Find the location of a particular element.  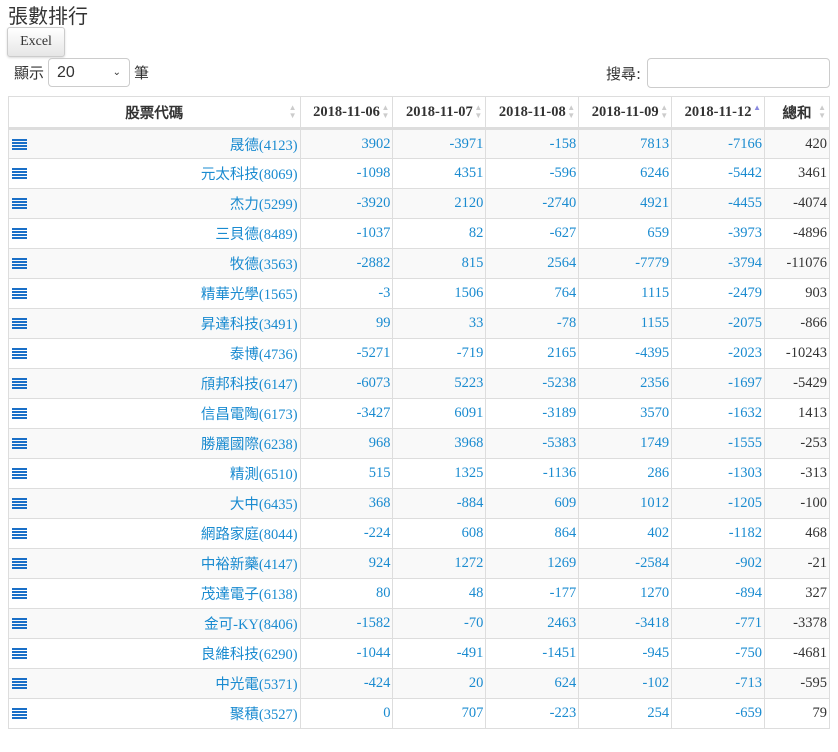

page-length-select: 20 ⌄ is located at coordinates (89, 72).